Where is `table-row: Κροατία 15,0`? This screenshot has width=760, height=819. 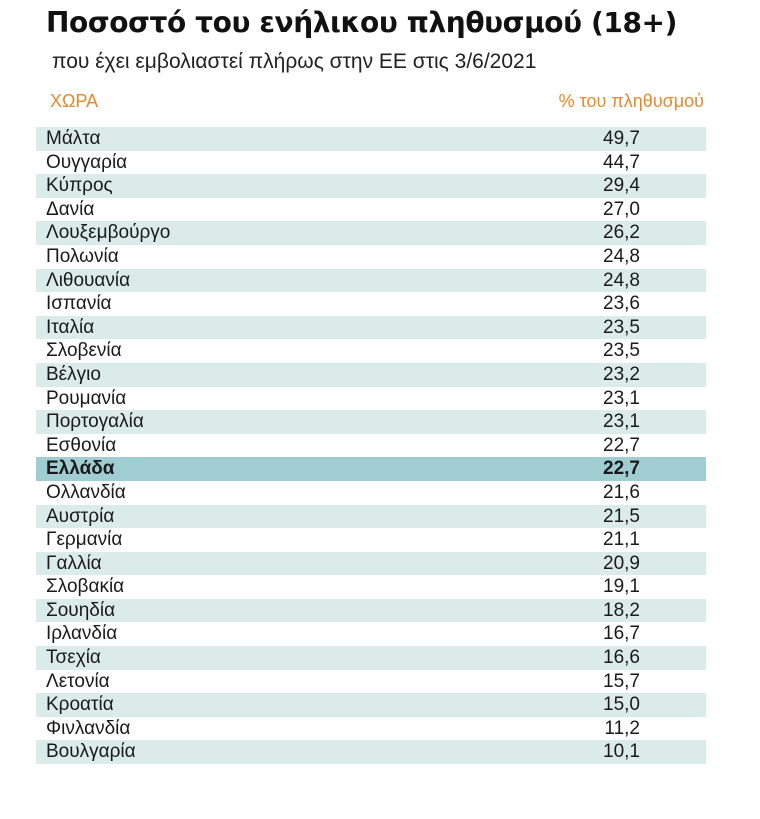 table-row: Κροατία 15,0 is located at coordinates (371, 705).